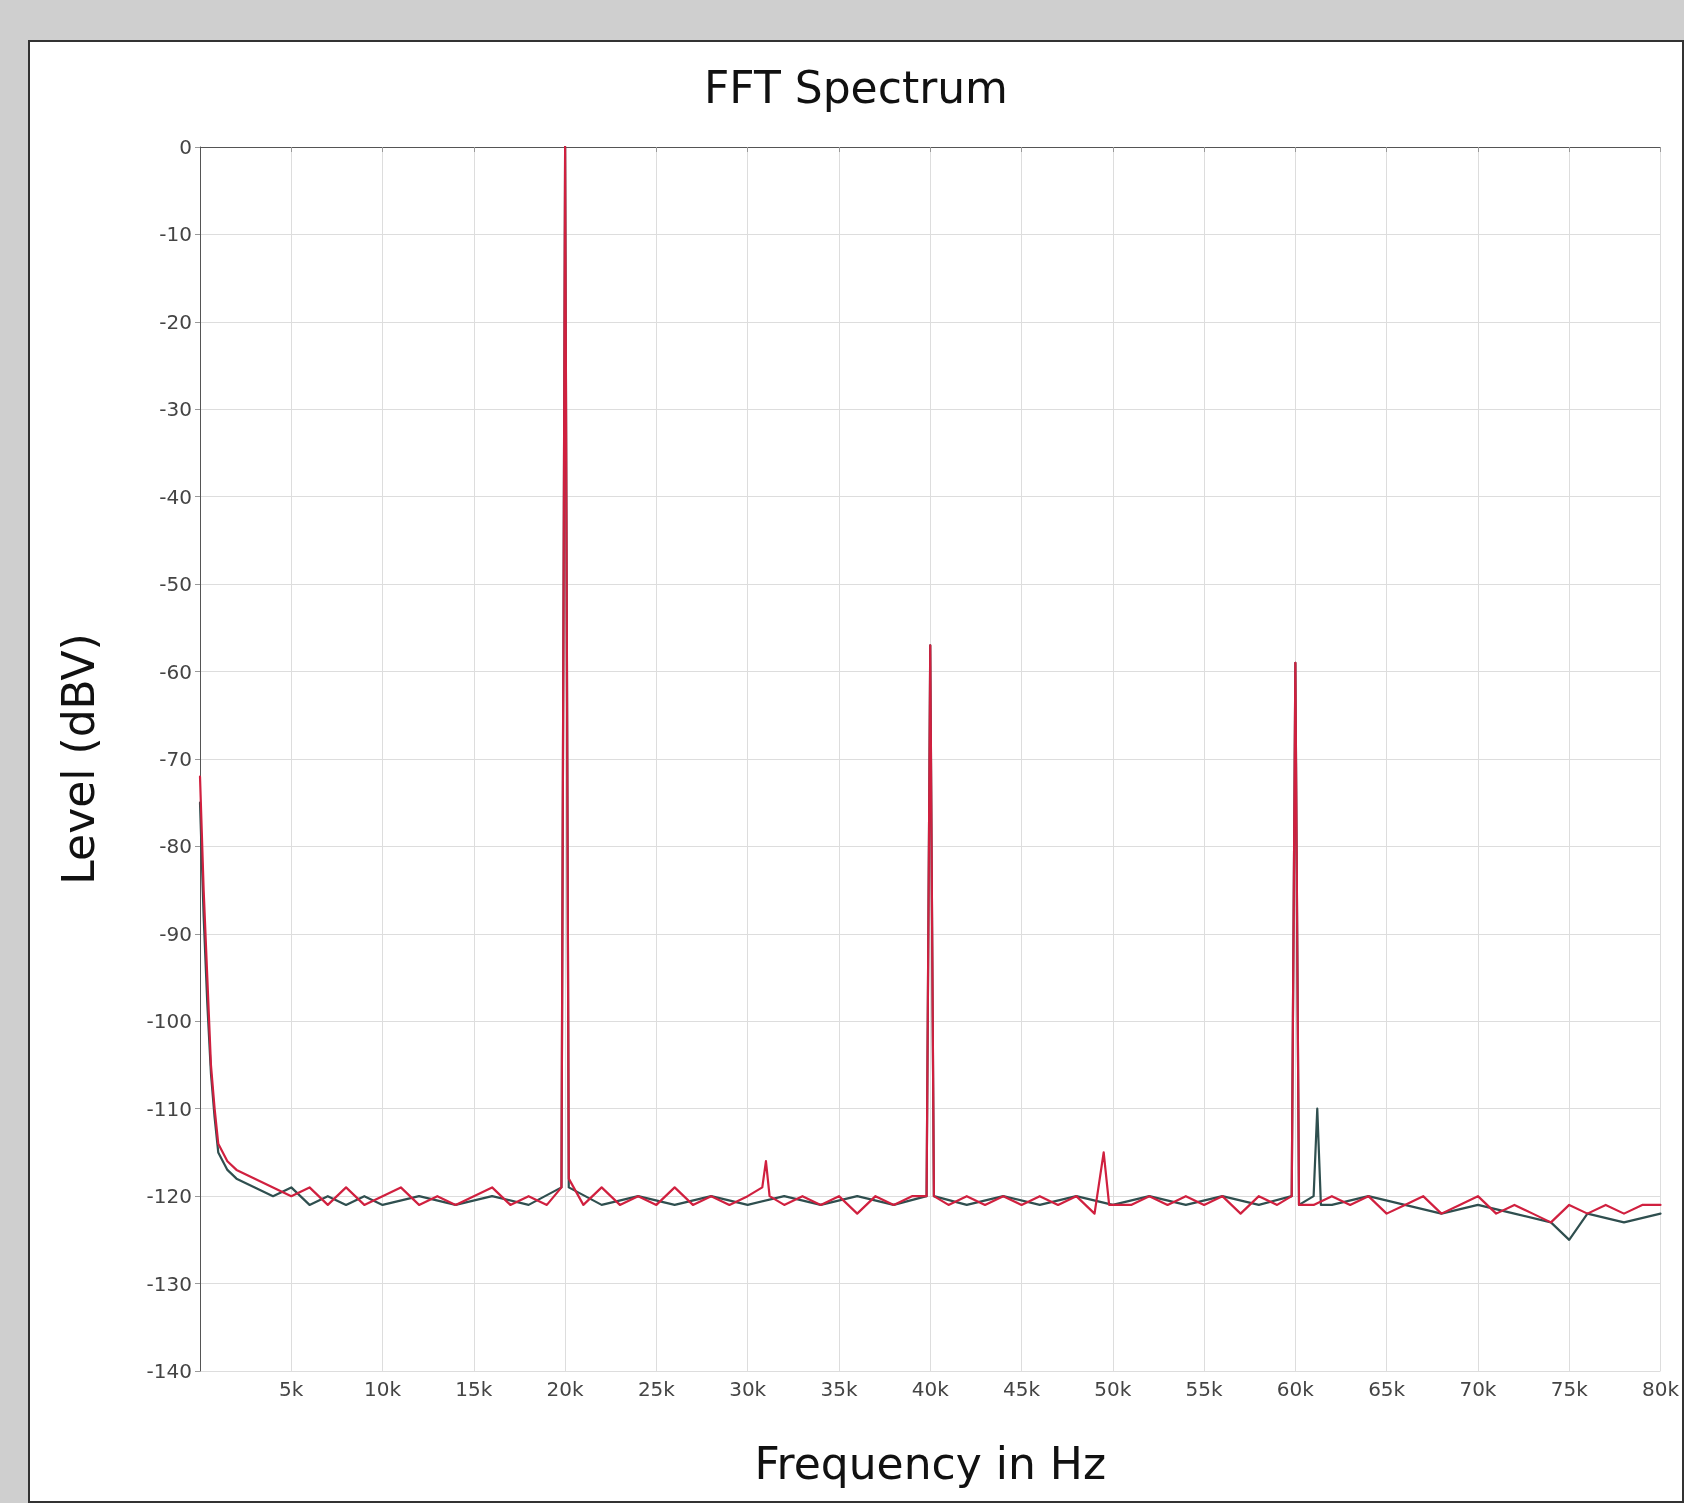 The image size is (1684, 1503). What do you see at coordinates (169, 1283) in the screenshot?
I see `y-tick-label: -130` at bounding box center [169, 1283].